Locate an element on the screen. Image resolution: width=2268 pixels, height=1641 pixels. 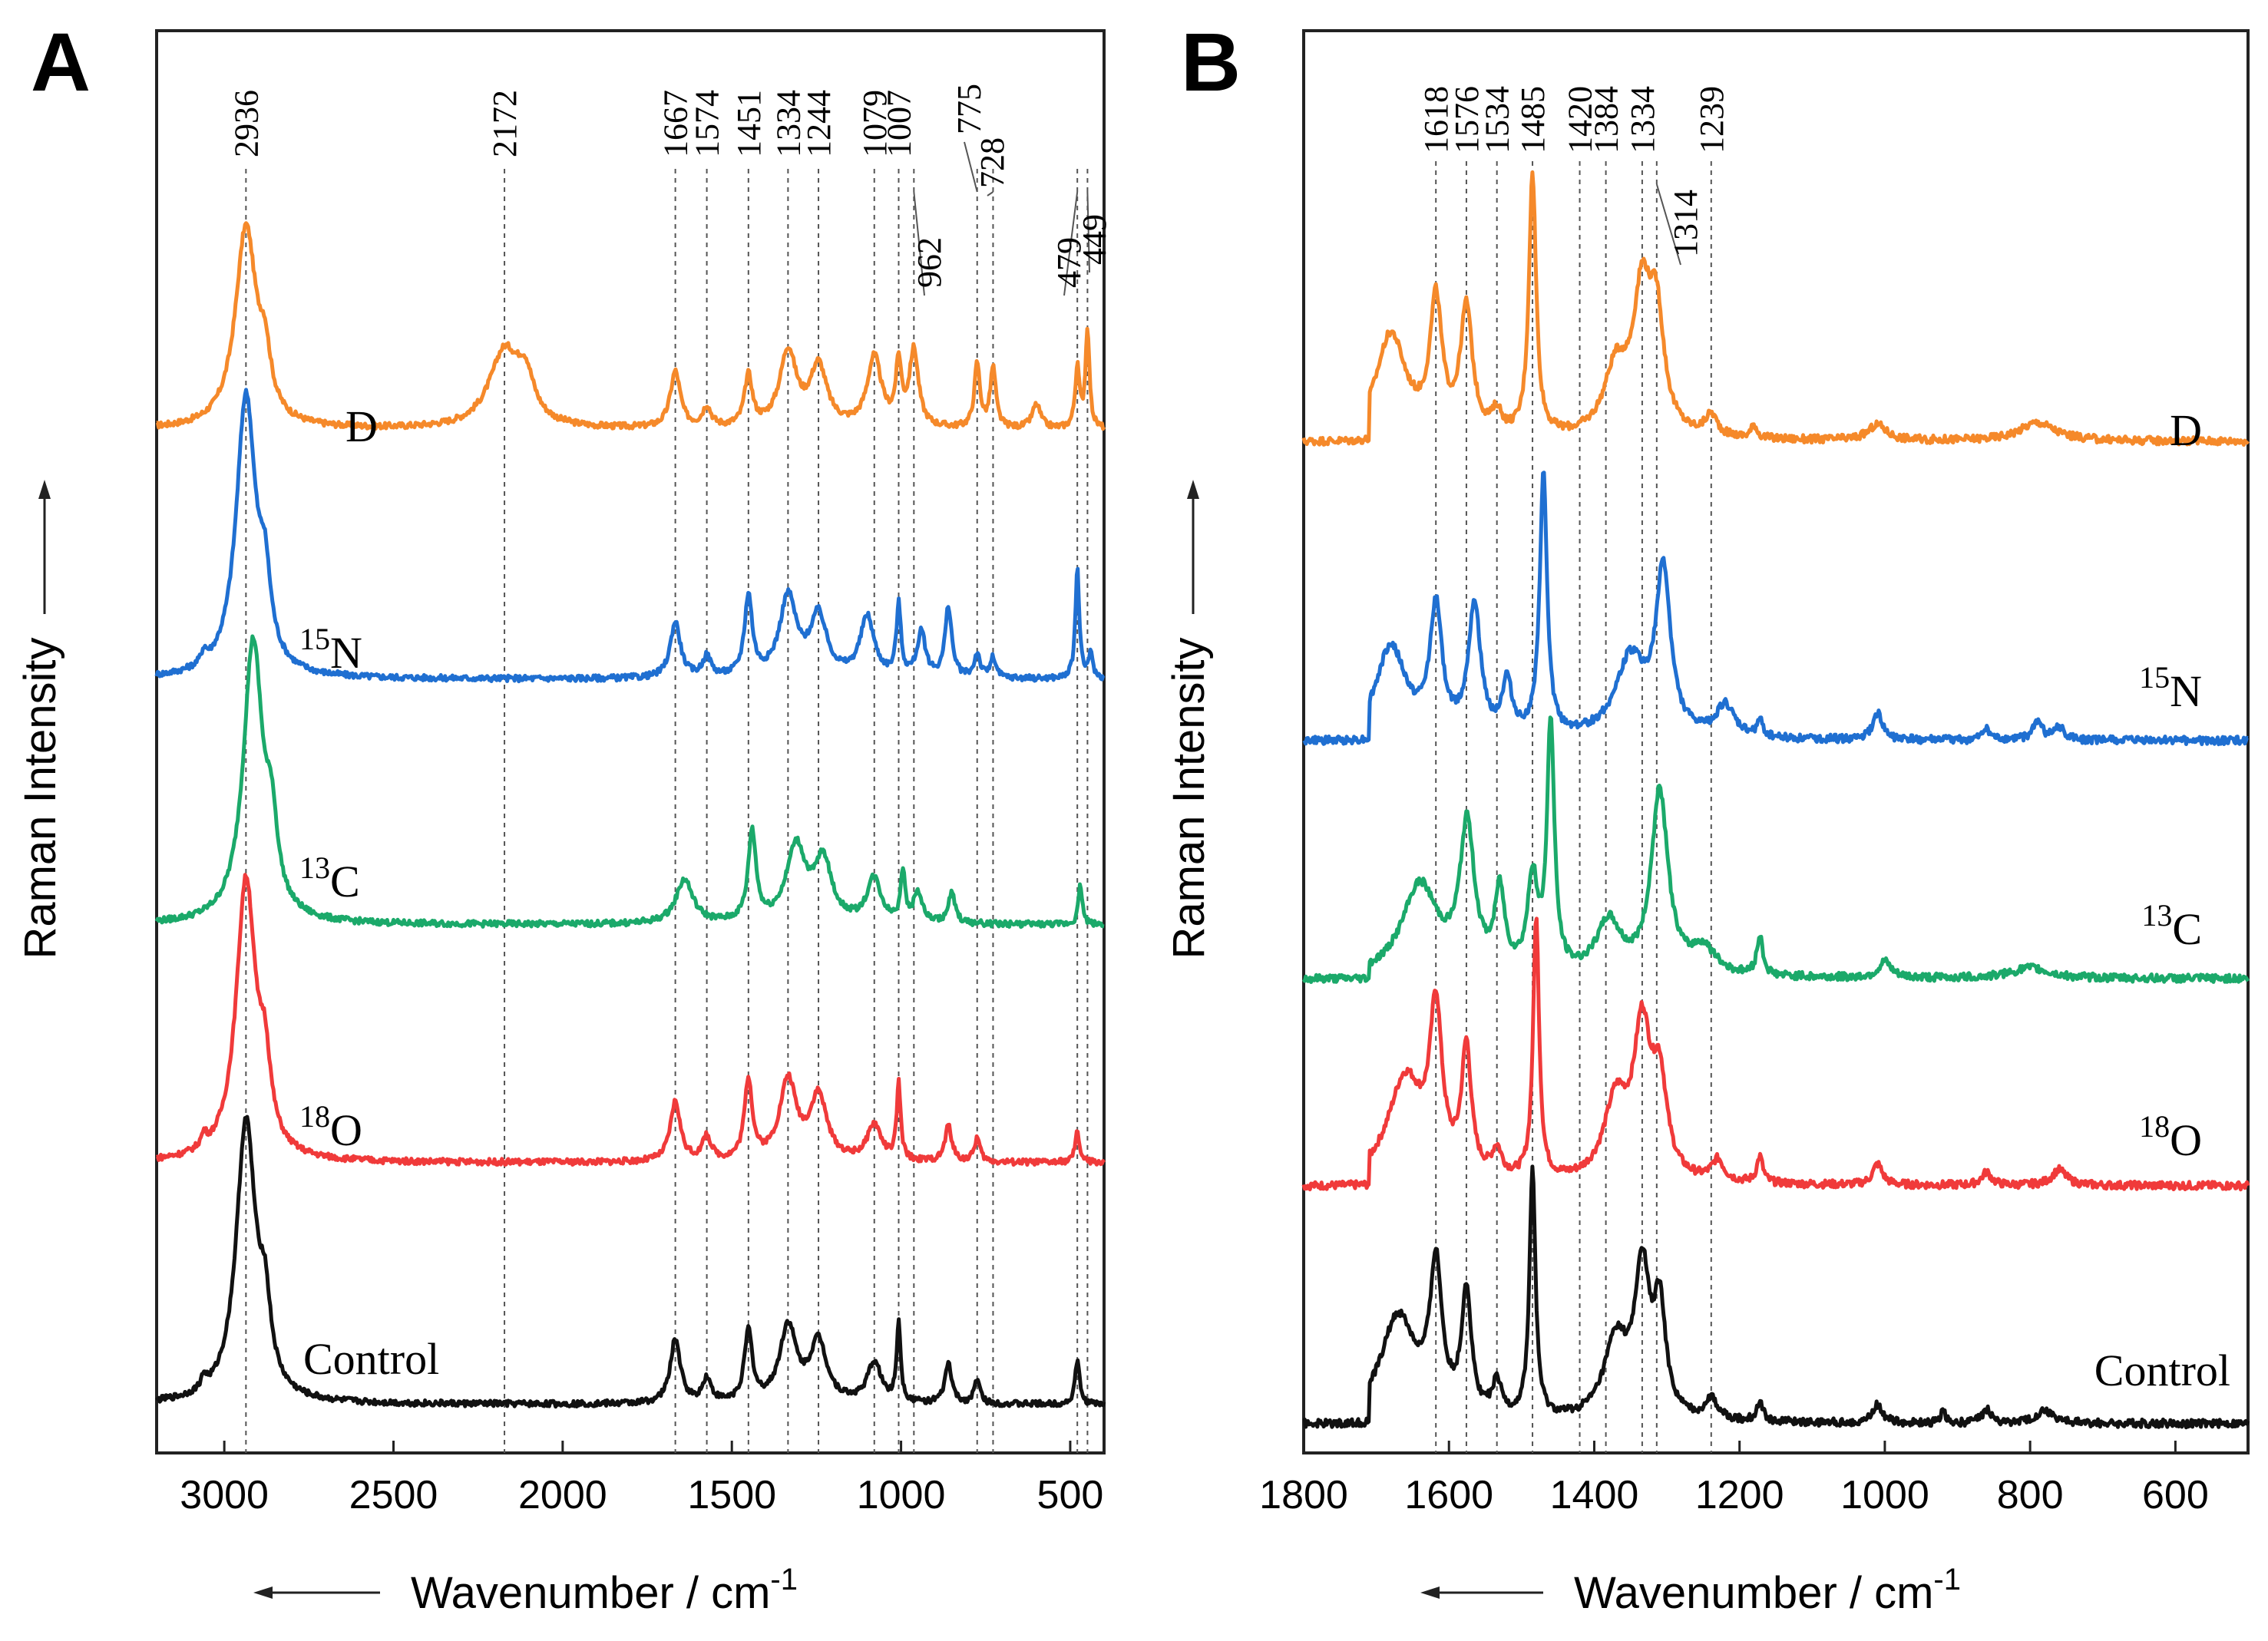
panel-b-series-18o-line is located at coordinates (1776, 1054).